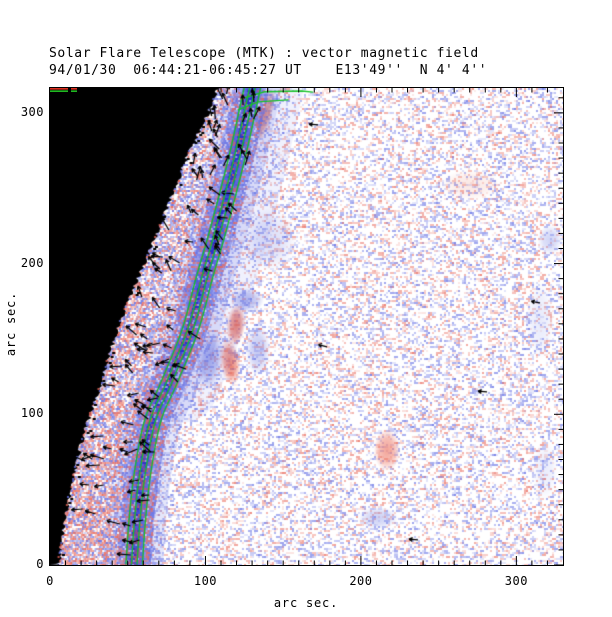 This screenshot has width=612, height=617. What do you see at coordinates (40, 564) in the screenshot?
I see `y-tick-label: 0` at bounding box center [40, 564].